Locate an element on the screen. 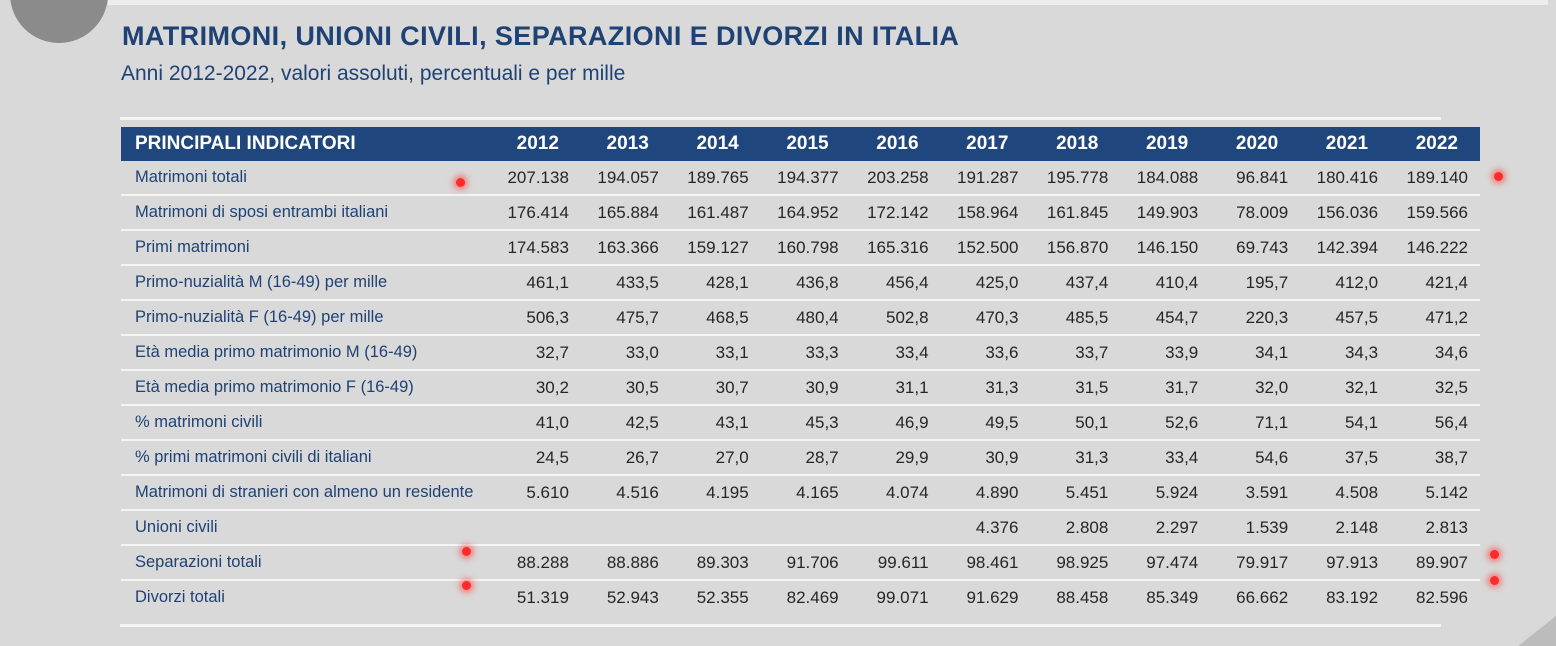  table-cell: 33,3 is located at coordinates (805, 353).